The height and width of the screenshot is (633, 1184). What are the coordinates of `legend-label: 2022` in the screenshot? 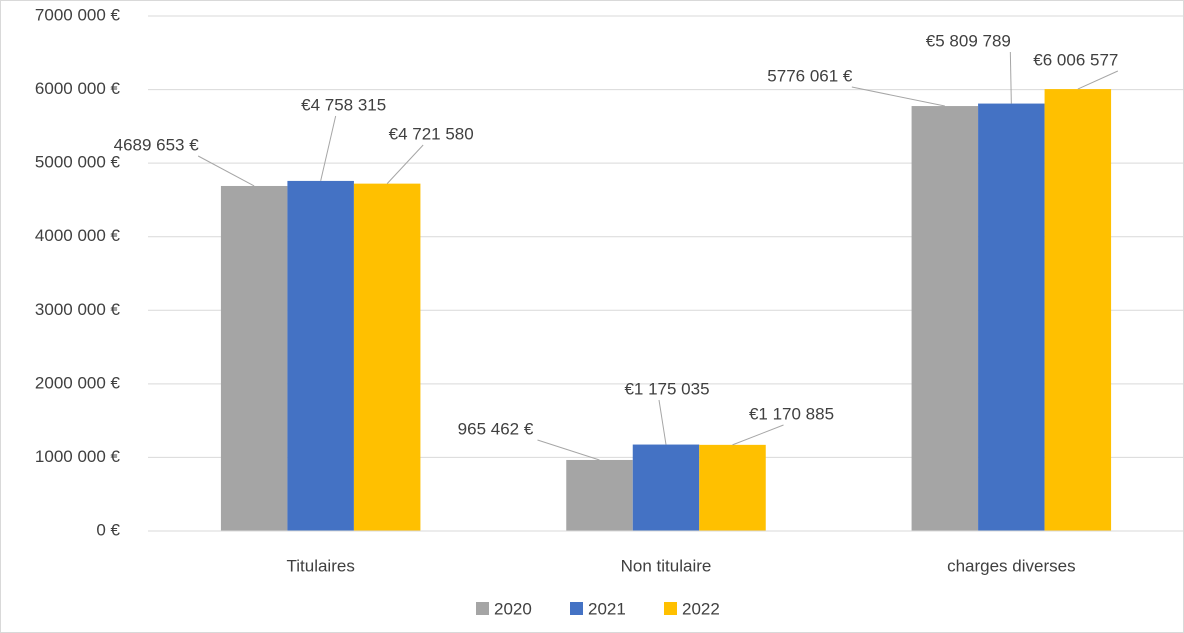 It's located at (701, 608).